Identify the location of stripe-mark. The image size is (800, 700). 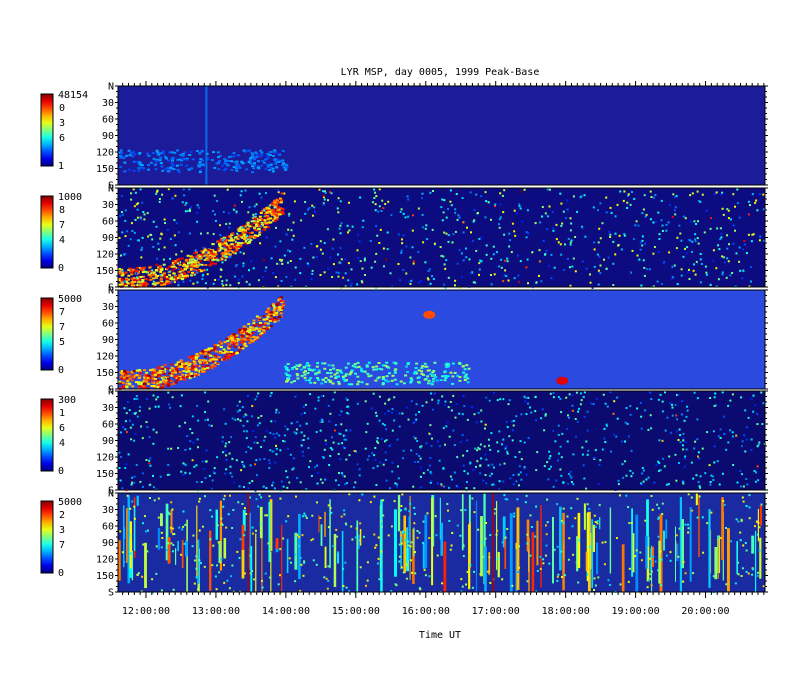
(646, 552).